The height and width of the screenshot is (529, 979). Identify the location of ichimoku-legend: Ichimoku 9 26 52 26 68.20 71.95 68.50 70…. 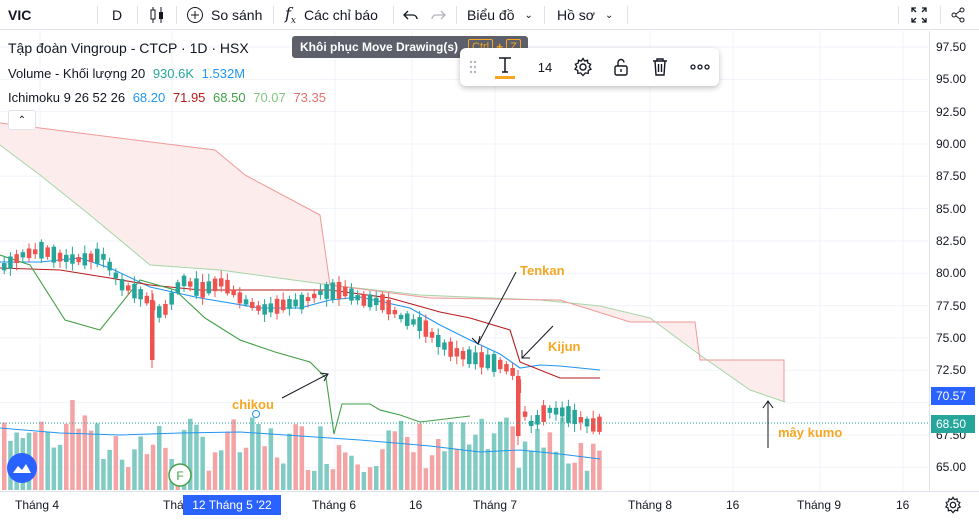
(169, 97).